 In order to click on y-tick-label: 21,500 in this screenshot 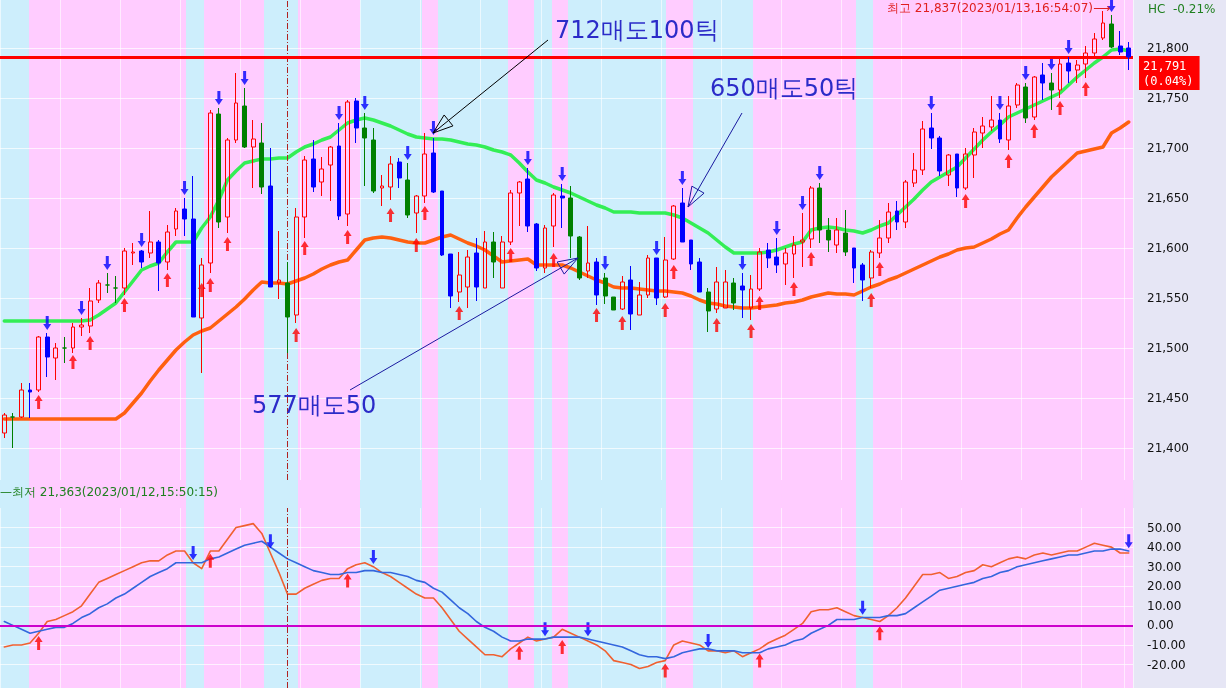, I will do `click(1168, 348)`.